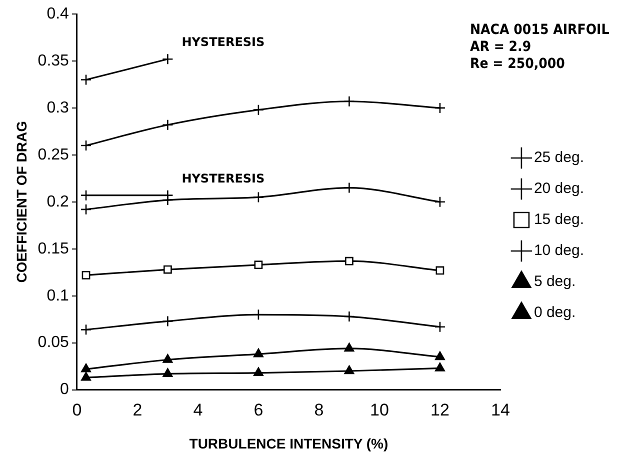  Describe the element at coordinates (500, 410) in the screenshot. I see `x-tick-label: 14` at that location.